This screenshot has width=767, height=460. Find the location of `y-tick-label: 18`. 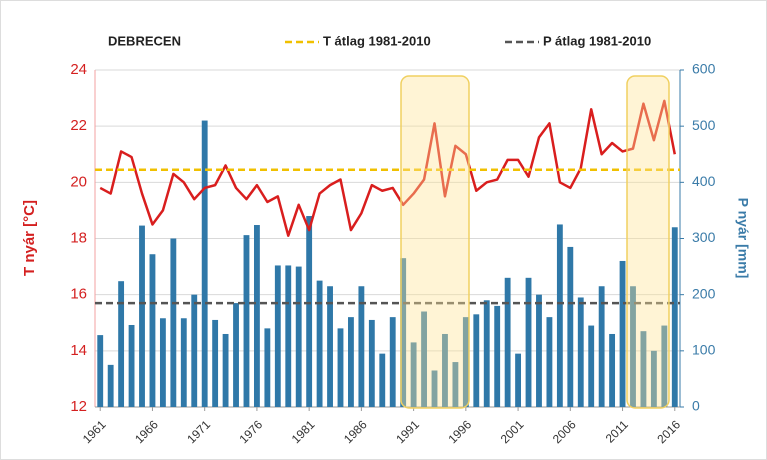

y-tick-label: 18 is located at coordinates (78, 237).